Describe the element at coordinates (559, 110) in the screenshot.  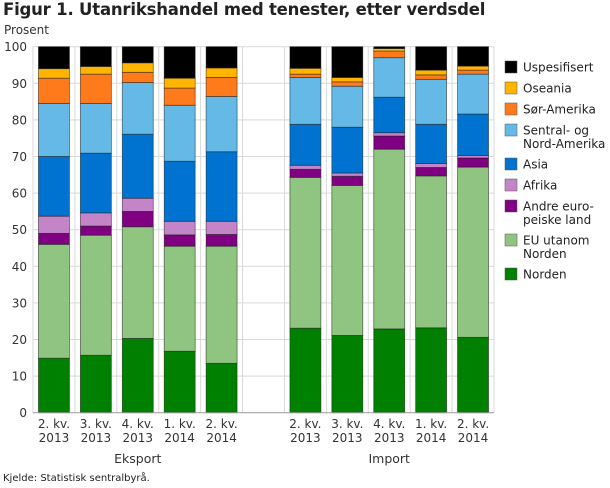
I see `legend-label: Sør-Amerika` at that location.